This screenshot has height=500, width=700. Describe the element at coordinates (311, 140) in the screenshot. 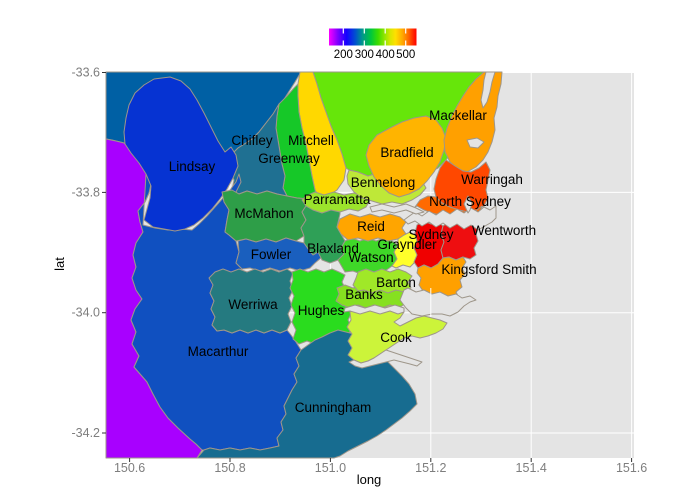

I see `svg-text: Mitchell` at that location.